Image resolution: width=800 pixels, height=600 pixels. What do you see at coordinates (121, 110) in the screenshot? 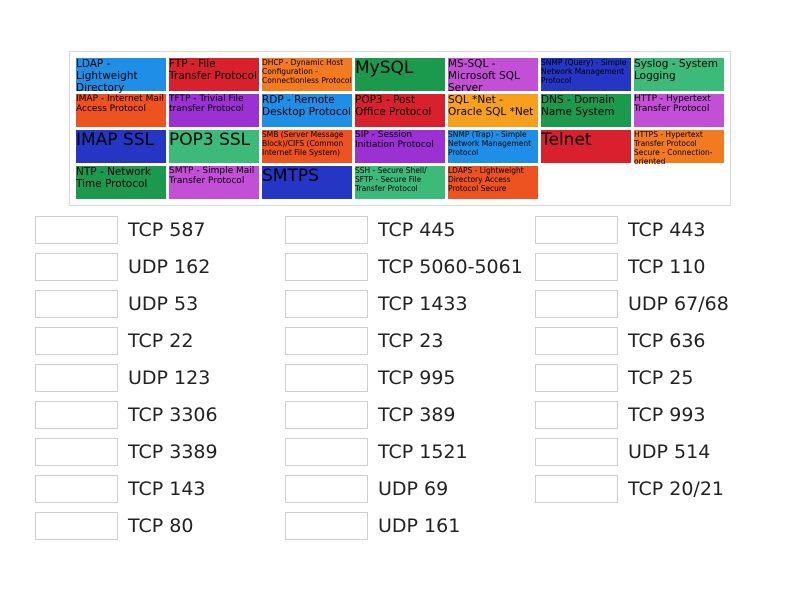
I see `answer-tile: IMAP - Internet Mail Access Protocol` at bounding box center [121, 110].